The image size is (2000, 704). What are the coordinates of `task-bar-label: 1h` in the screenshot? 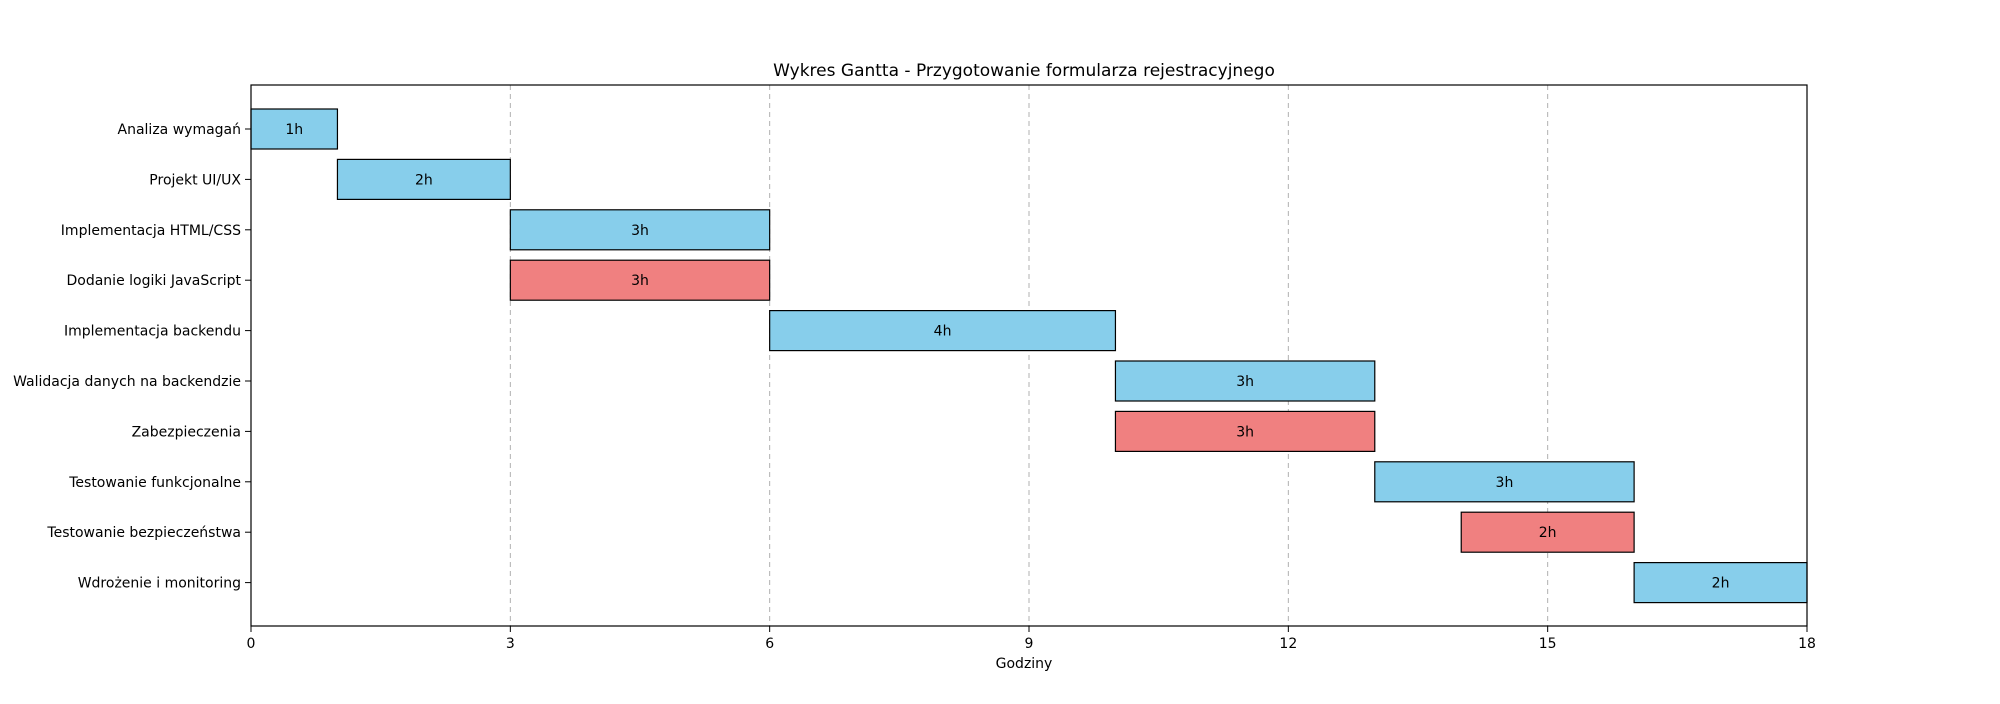 It's located at (294, 130).